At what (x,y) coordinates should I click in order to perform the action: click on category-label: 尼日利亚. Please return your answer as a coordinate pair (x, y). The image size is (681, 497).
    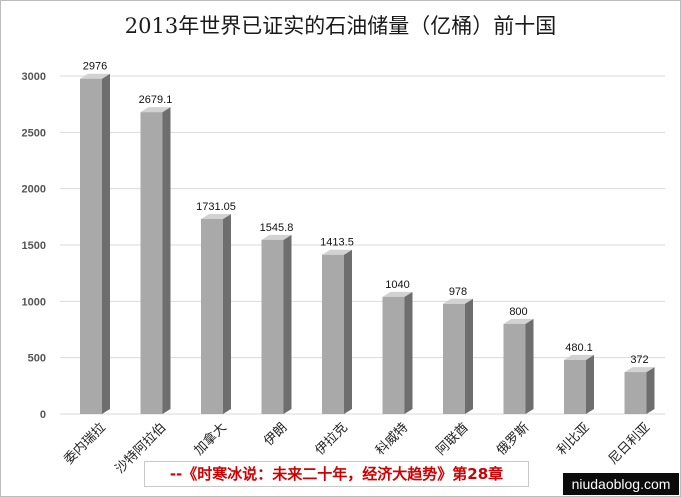
    Looking at the image, I should click on (629, 443).